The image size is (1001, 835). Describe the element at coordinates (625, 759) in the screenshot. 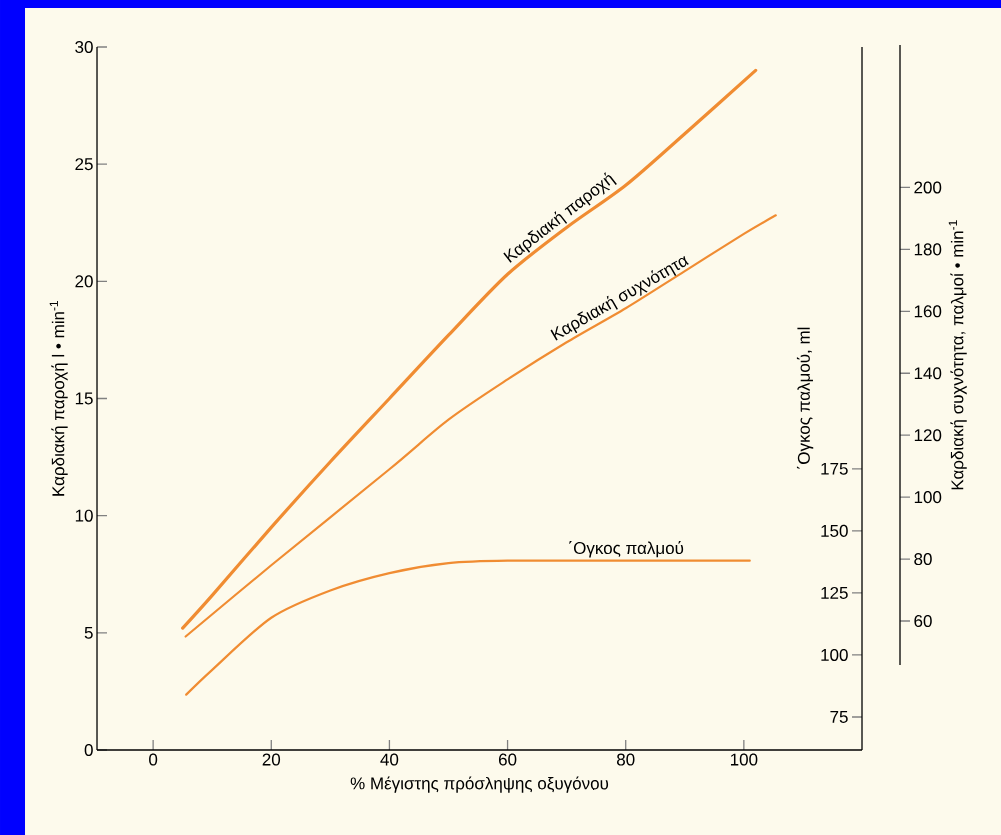

I see `x-tick-label: 80` at that location.